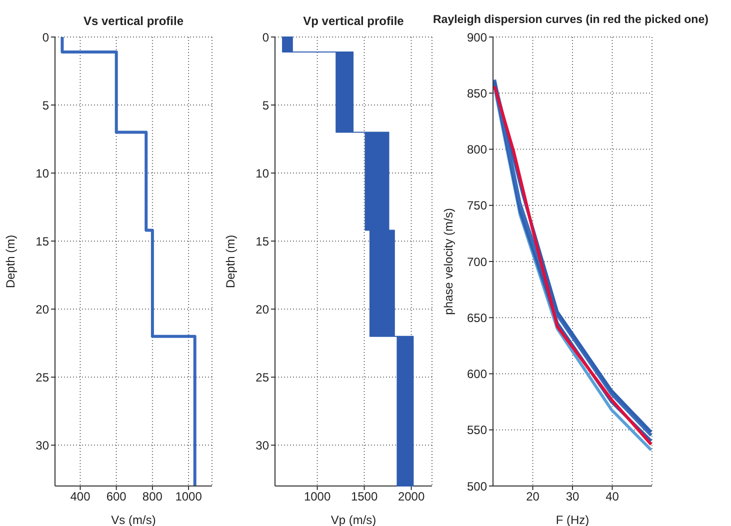 The image size is (731, 526). What do you see at coordinates (116, 497) in the screenshot?
I see `x-tick-label: 600` at bounding box center [116, 497].